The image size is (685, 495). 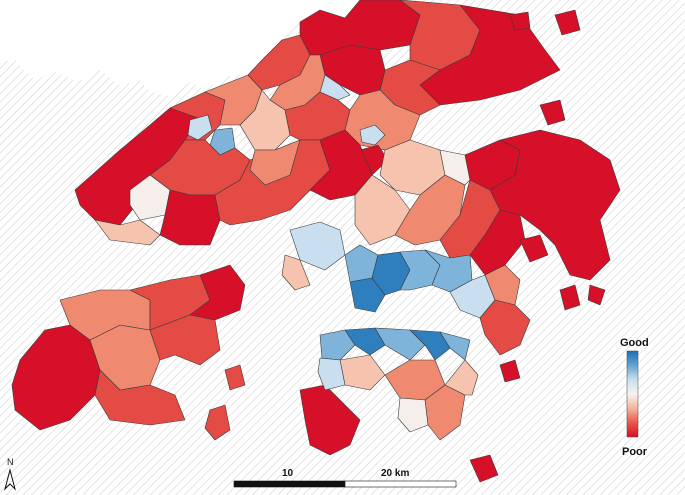 I want to click on district-hki-north-point, so click(x=430, y=345).